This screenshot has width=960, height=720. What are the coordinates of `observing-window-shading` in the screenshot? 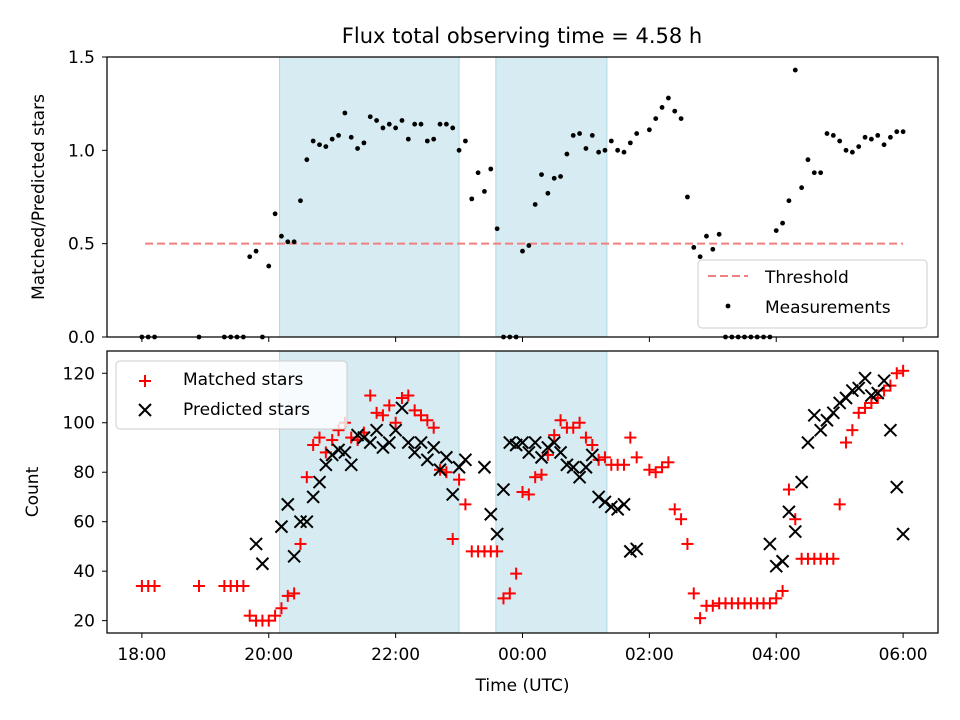 It's located at (443, 197).